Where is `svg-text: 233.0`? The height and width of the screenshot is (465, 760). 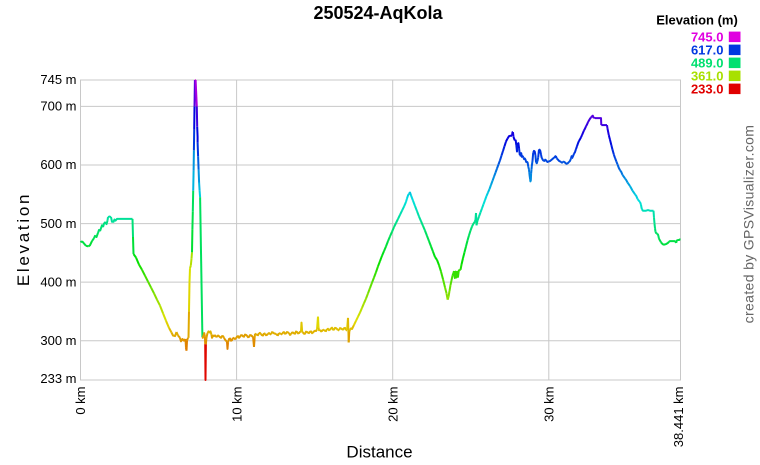 svg-text: 233.0 is located at coordinates (707, 88).